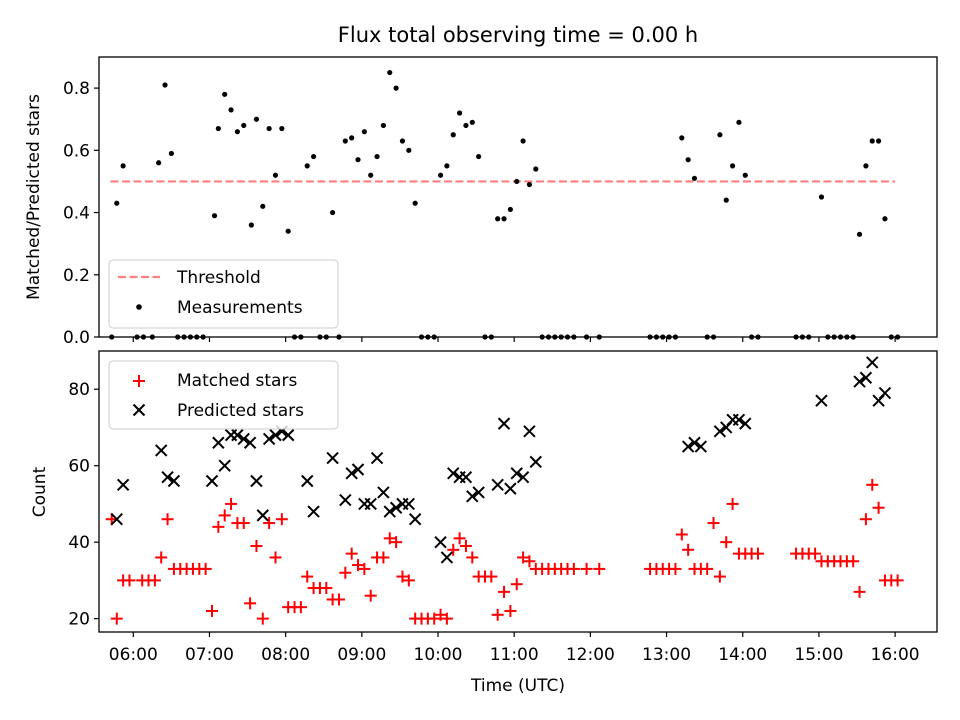 This screenshot has width=960, height=720. I want to click on x-tick-label: 13:00, so click(666, 655).